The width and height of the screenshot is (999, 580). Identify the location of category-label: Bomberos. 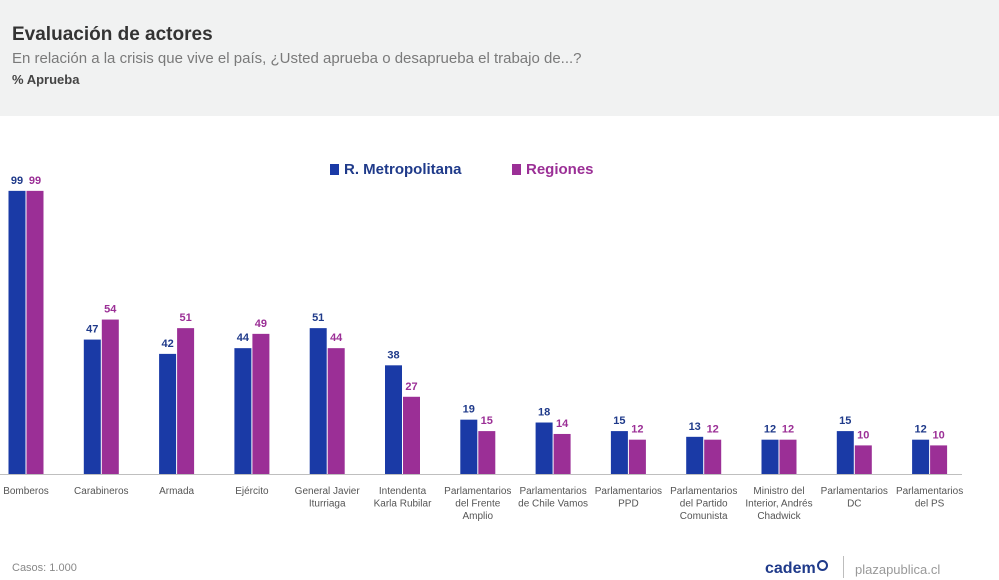
(26, 491).